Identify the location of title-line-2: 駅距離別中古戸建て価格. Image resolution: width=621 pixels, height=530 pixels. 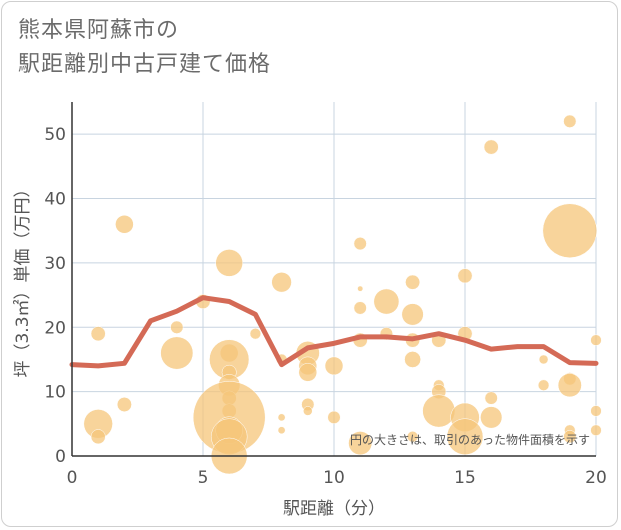
(145, 64).